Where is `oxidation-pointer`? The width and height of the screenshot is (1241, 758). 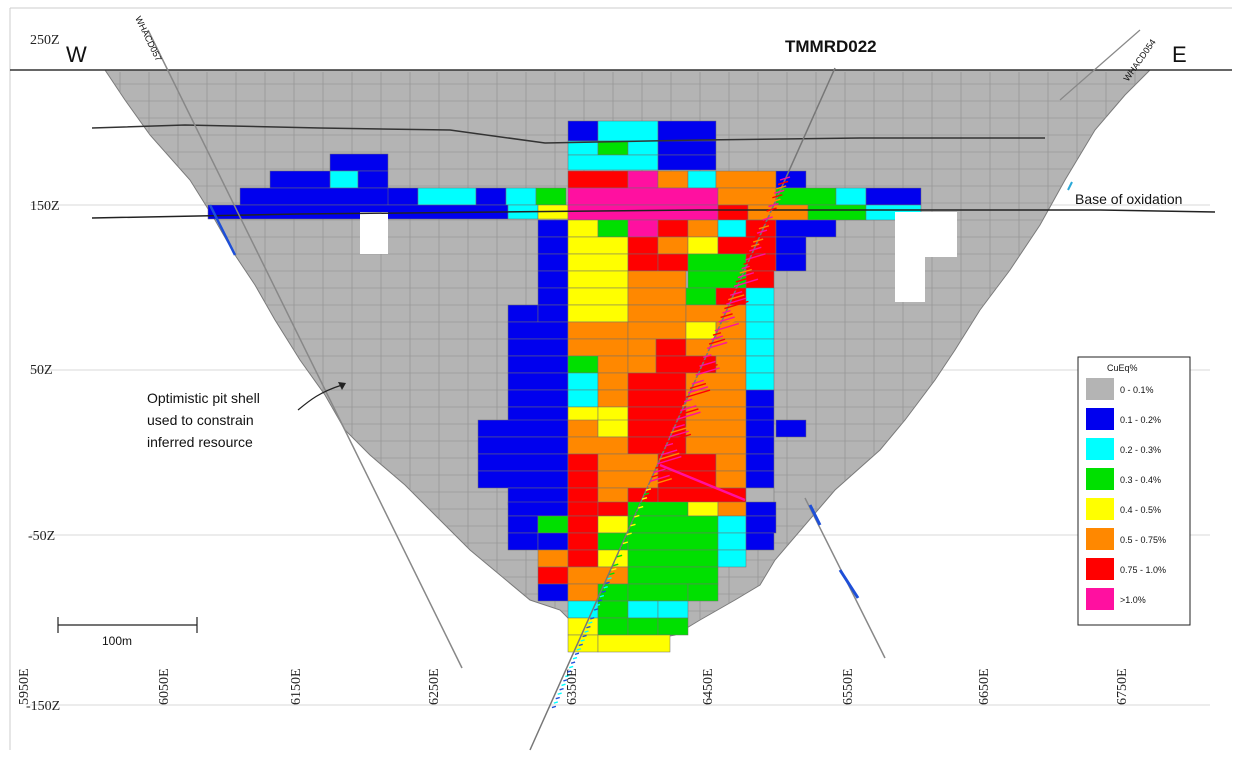
oxidation-pointer is located at coordinates (1070, 186).